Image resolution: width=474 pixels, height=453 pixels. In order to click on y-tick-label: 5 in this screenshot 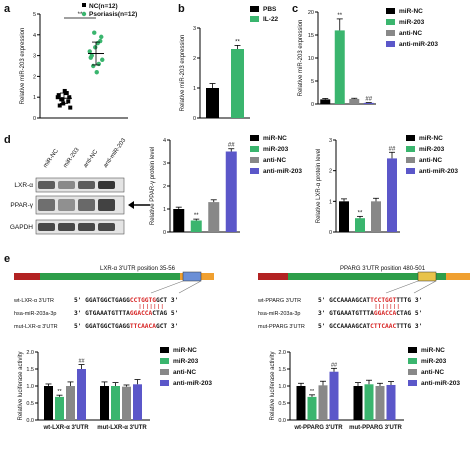, I will do `click(312, 82)`.